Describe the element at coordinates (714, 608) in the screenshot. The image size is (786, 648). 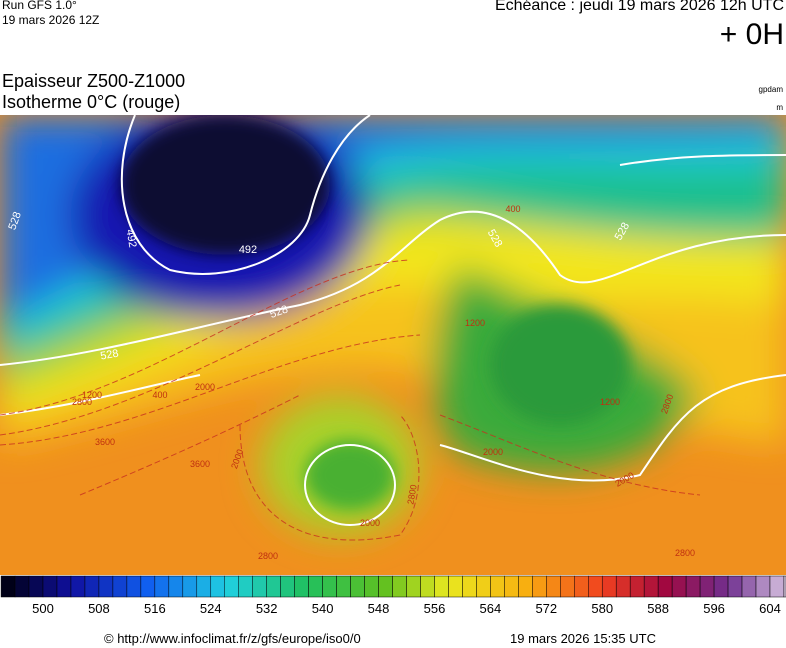
I see `colorbar-tick-label: 596` at that location.